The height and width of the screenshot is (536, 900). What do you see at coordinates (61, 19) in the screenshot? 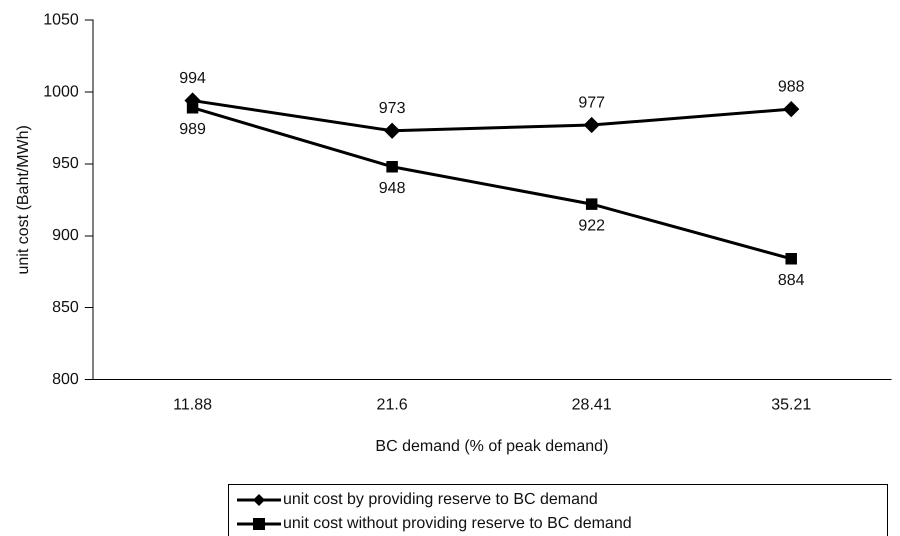
I see `y-tick-label: 1050` at bounding box center [61, 19].